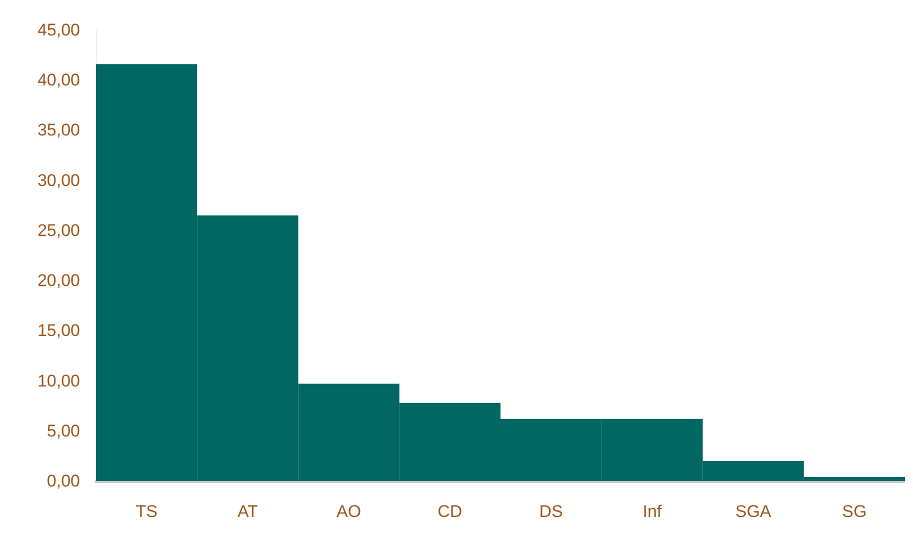 The image size is (913, 534). I want to click on y-tick-label: 40,00, so click(58, 80).